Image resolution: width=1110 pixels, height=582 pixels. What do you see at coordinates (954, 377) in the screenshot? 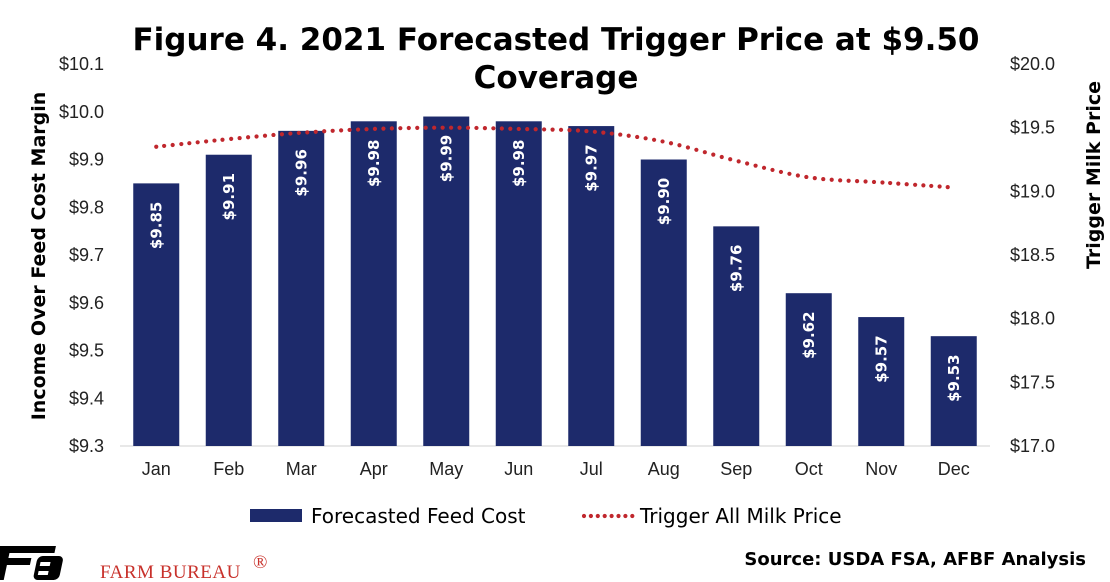
I see `bar-label-dec: $9.53` at bounding box center [954, 377].